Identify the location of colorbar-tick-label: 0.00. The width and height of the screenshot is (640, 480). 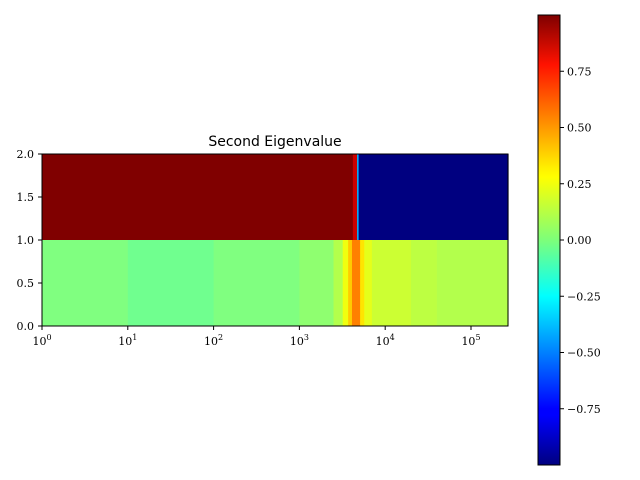
(579, 240).